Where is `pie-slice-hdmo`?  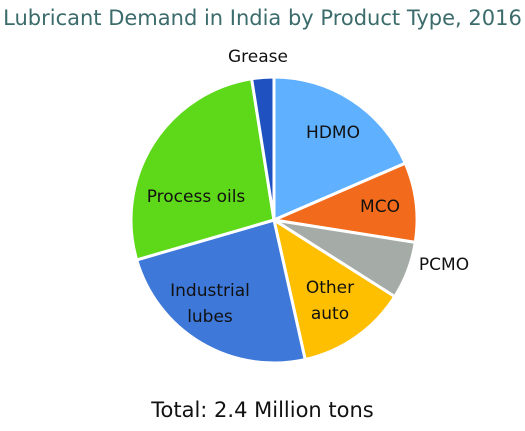 pie-slice-hdmo is located at coordinates (339, 148).